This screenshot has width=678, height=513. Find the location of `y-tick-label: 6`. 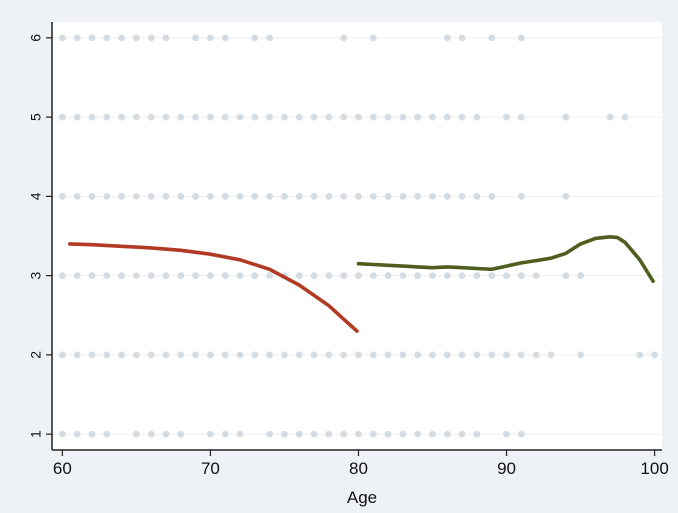

y-tick-label: 6 is located at coordinates (36, 38).